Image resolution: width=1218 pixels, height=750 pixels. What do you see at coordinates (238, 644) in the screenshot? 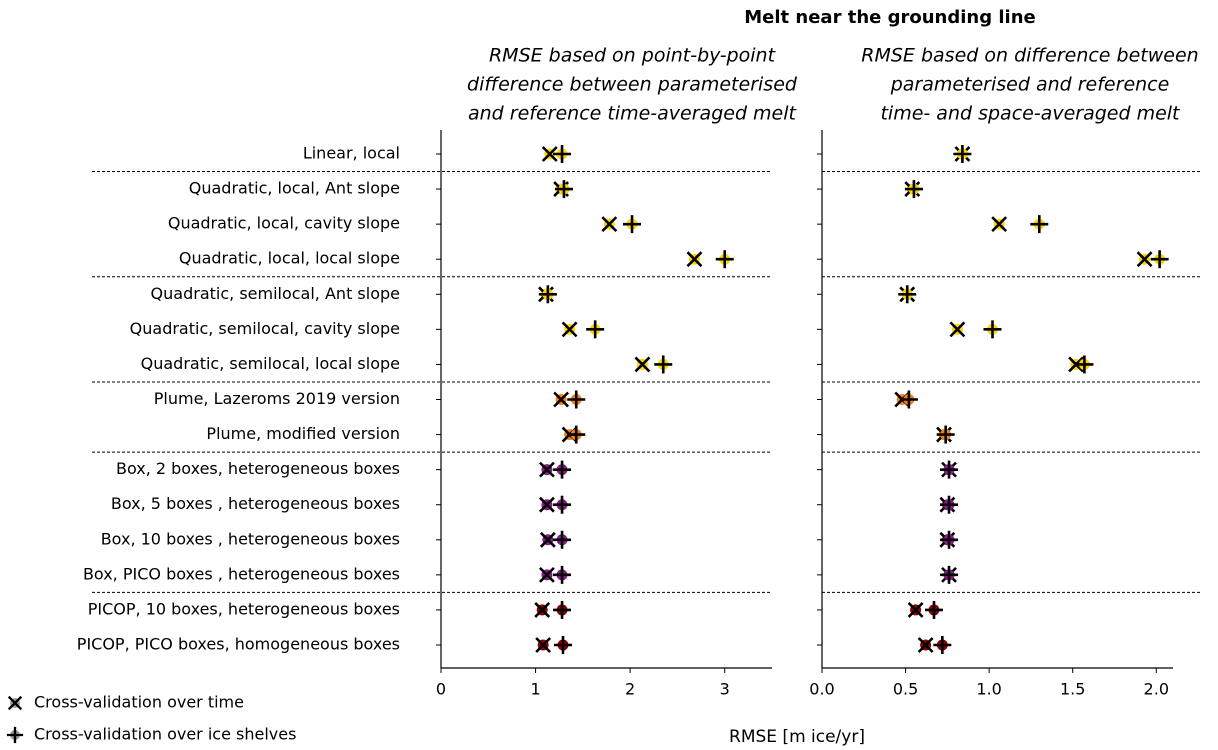
I see `y-tick-label: PICOP, PICO boxes, homogeneous boxes` at bounding box center [238, 644].